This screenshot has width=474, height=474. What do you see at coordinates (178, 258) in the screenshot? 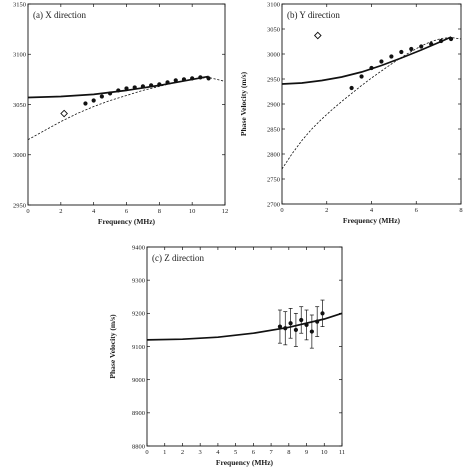
I see `panel-title: (c) Z direction` at bounding box center [178, 258].